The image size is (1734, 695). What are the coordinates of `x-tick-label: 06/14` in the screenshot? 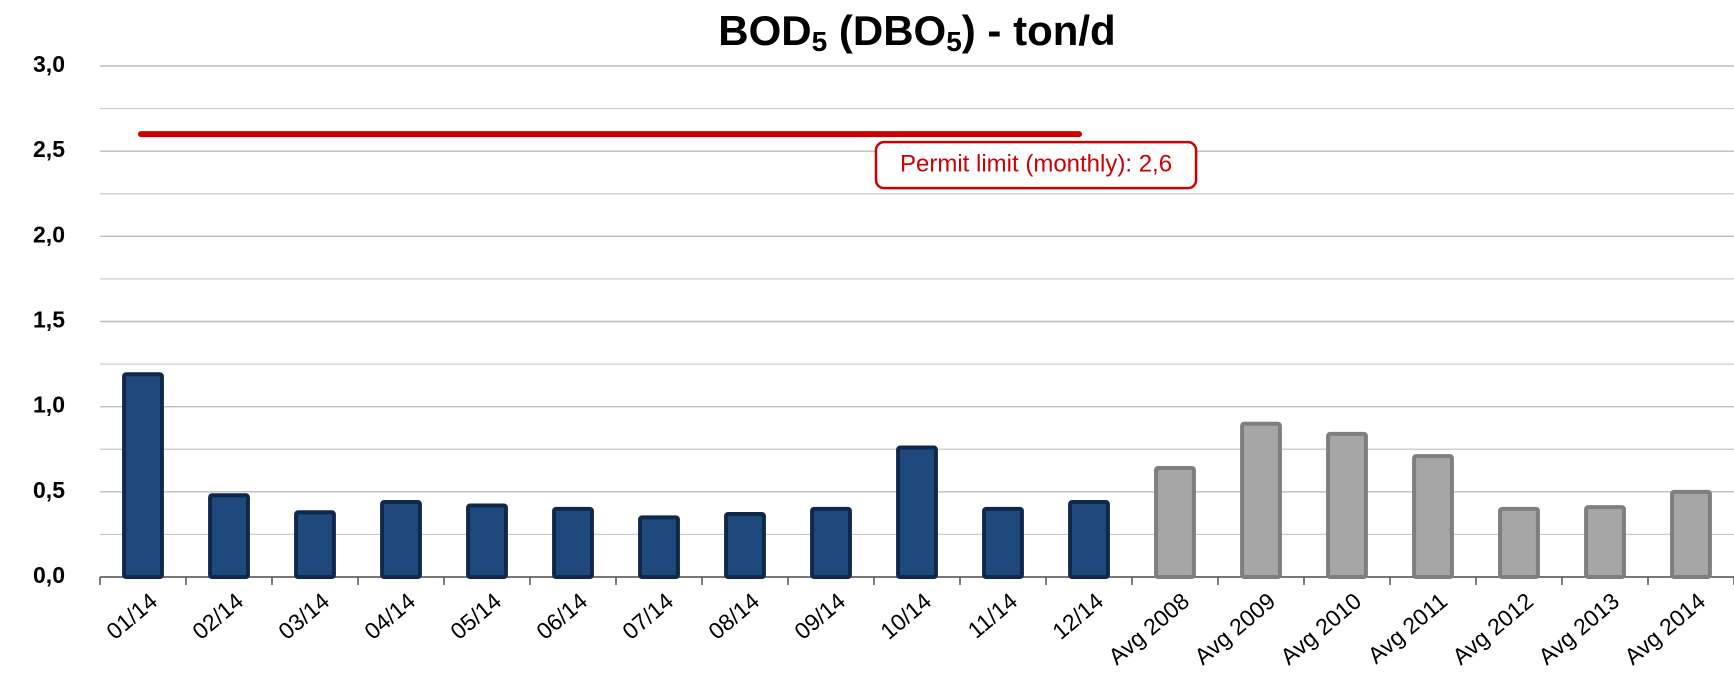 It's located at (561, 615).